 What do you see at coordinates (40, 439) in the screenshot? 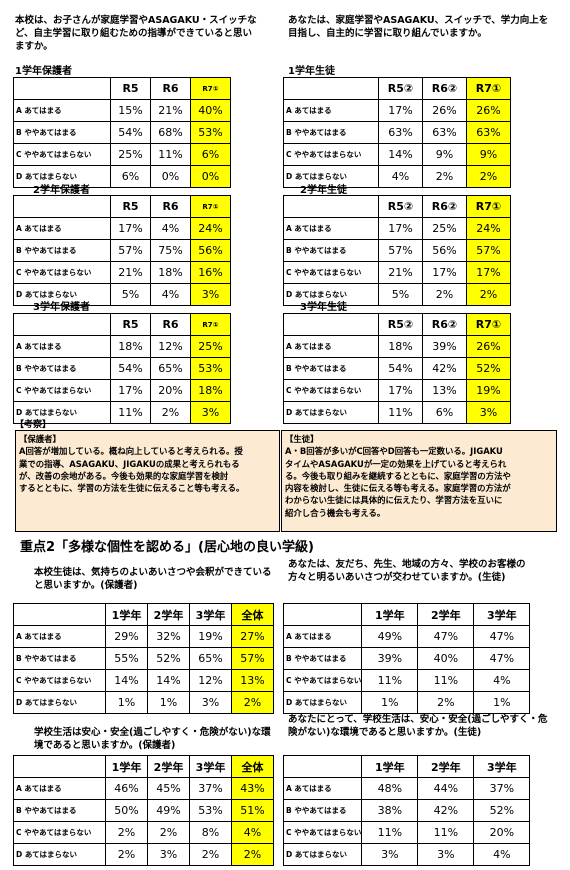
I see `consider-parent-head: 【保護者】` at bounding box center [40, 439].